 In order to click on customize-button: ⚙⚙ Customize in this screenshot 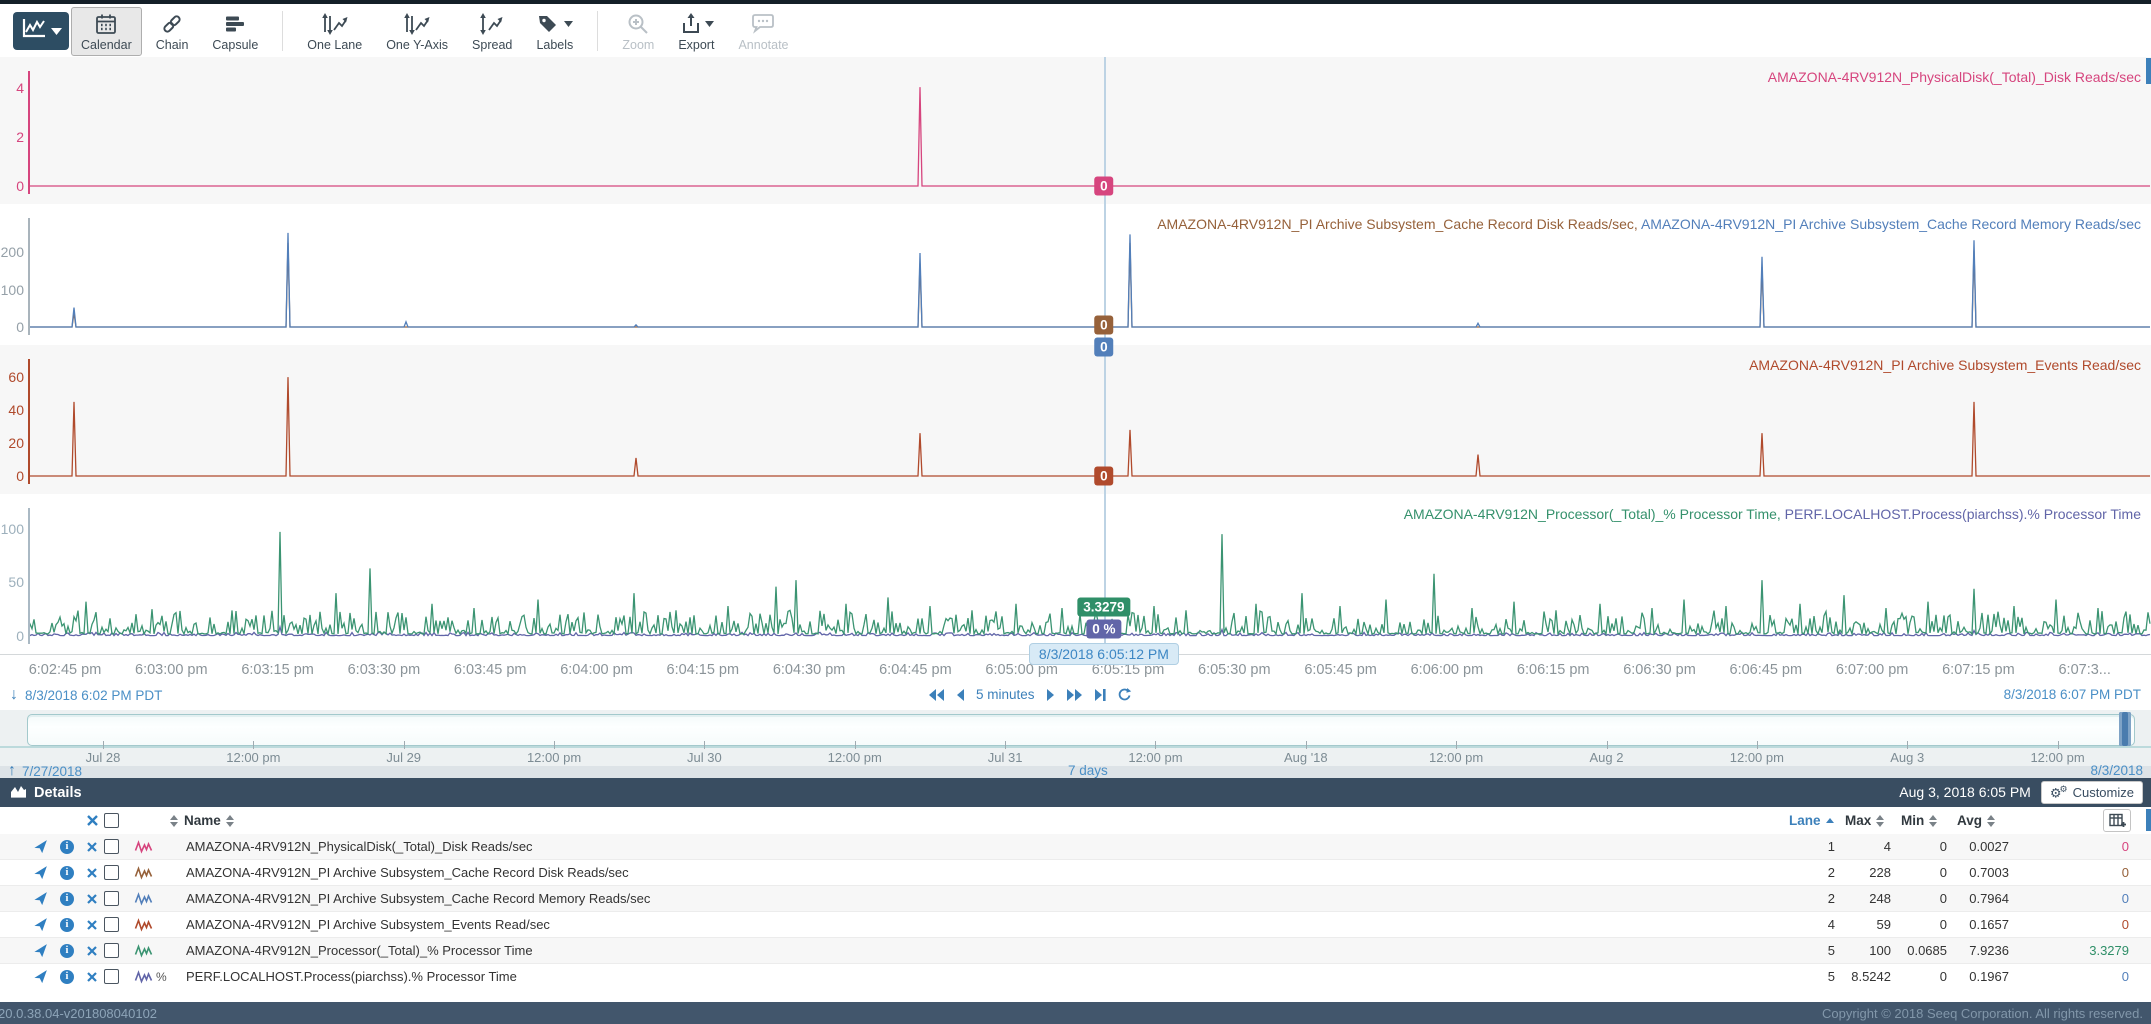, I will do `click(2091, 792)`.